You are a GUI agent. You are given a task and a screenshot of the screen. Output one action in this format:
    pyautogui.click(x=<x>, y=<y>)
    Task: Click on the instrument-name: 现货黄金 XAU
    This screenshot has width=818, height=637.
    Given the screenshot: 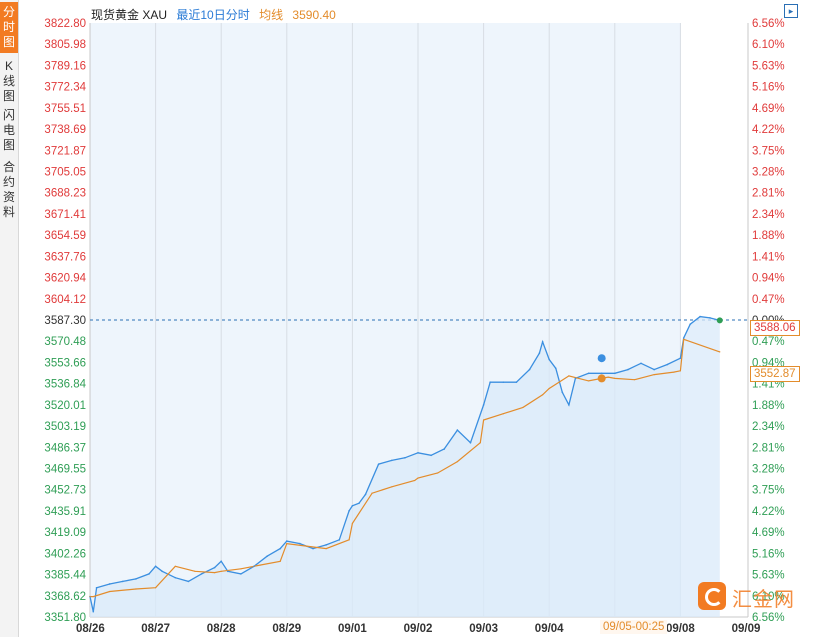 What is the action you would take?
    pyautogui.click(x=129, y=15)
    